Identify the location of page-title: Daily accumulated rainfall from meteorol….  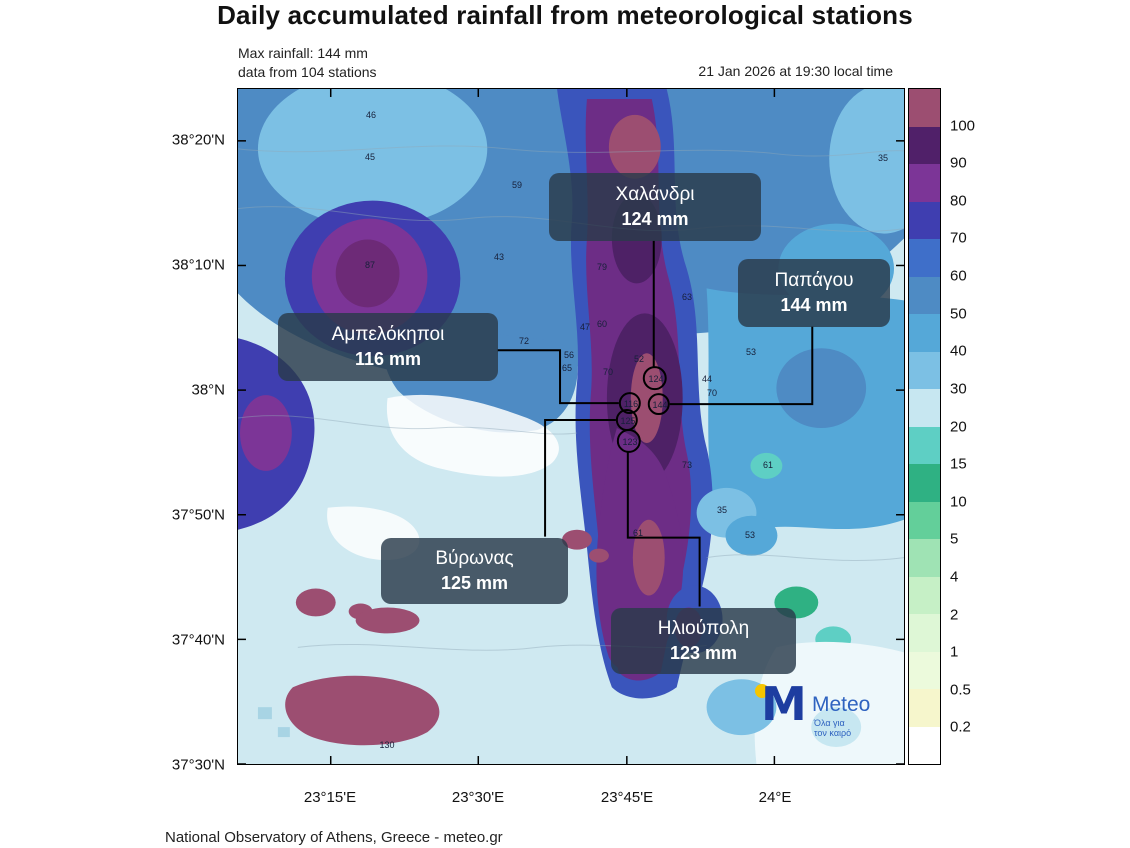
(565, 15).